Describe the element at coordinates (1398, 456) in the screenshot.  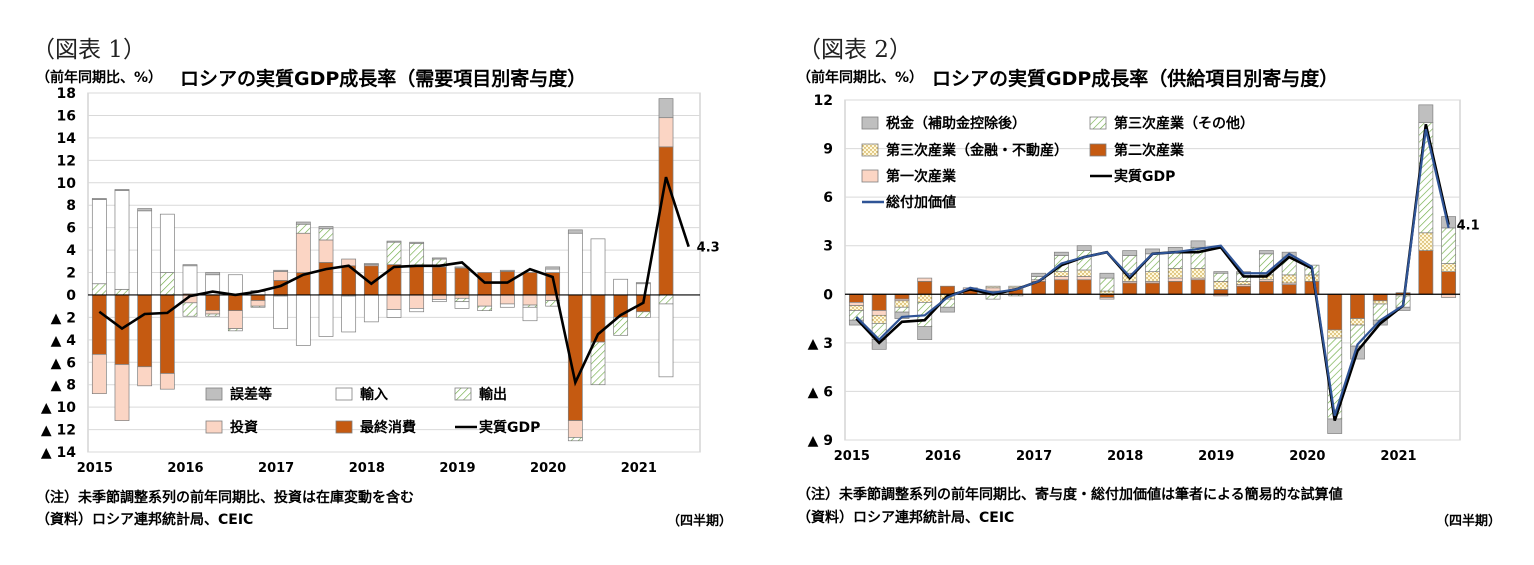
I see `x-year-label: 2021` at that location.